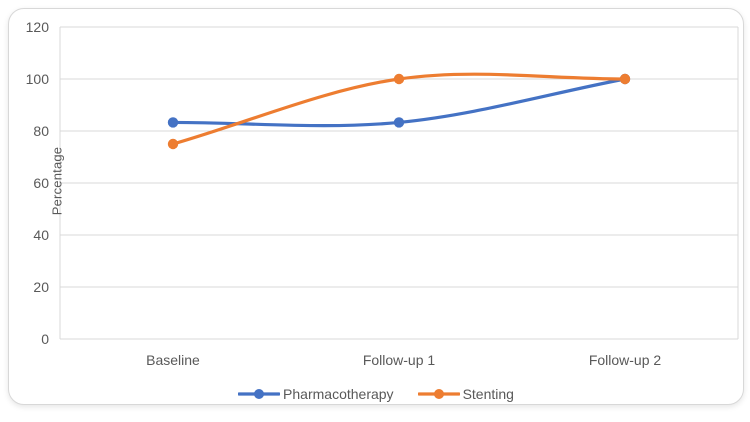 Image resolution: width=750 pixels, height=422 pixels. What do you see at coordinates (399, 109) in the screenshot?
I see `series-line-stenting` at bounding box center [399, 109].